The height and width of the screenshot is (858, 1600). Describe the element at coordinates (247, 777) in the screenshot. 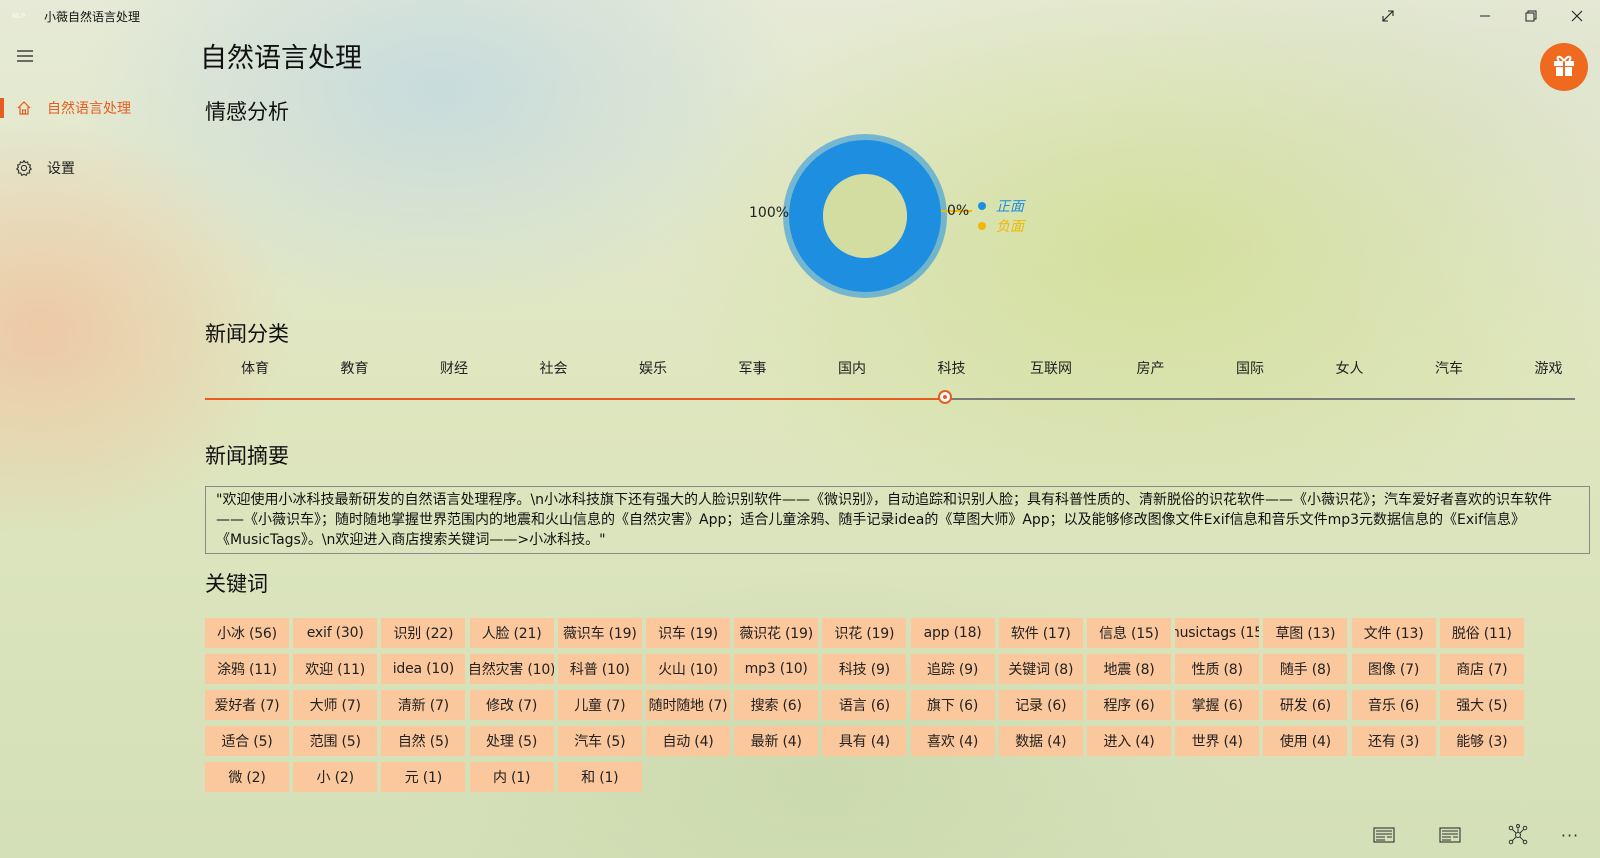

I see `keyword-tag: 微 (2)` at that location.